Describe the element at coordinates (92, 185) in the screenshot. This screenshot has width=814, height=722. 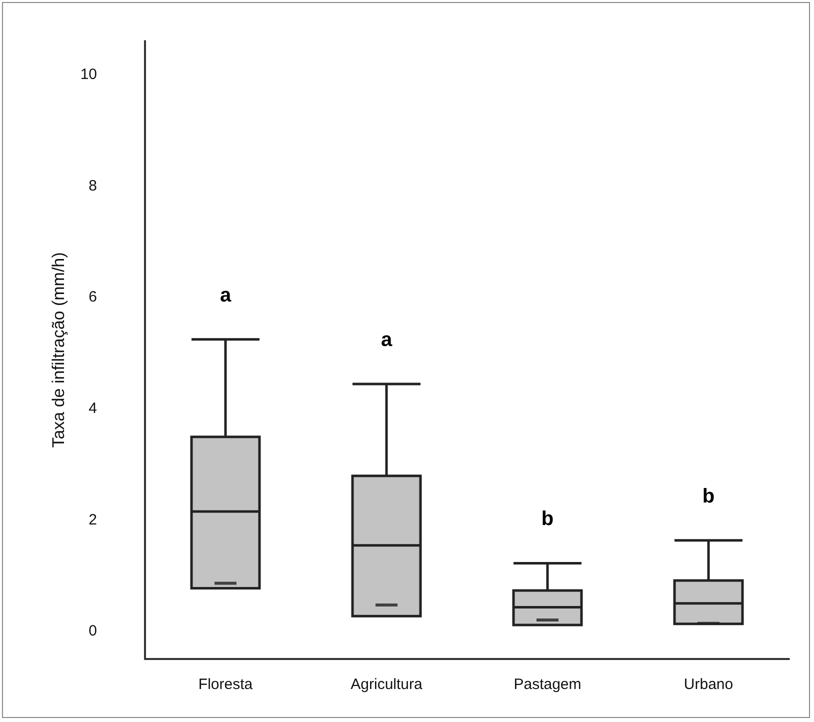
I see `y-tick-label: 8` at that location.